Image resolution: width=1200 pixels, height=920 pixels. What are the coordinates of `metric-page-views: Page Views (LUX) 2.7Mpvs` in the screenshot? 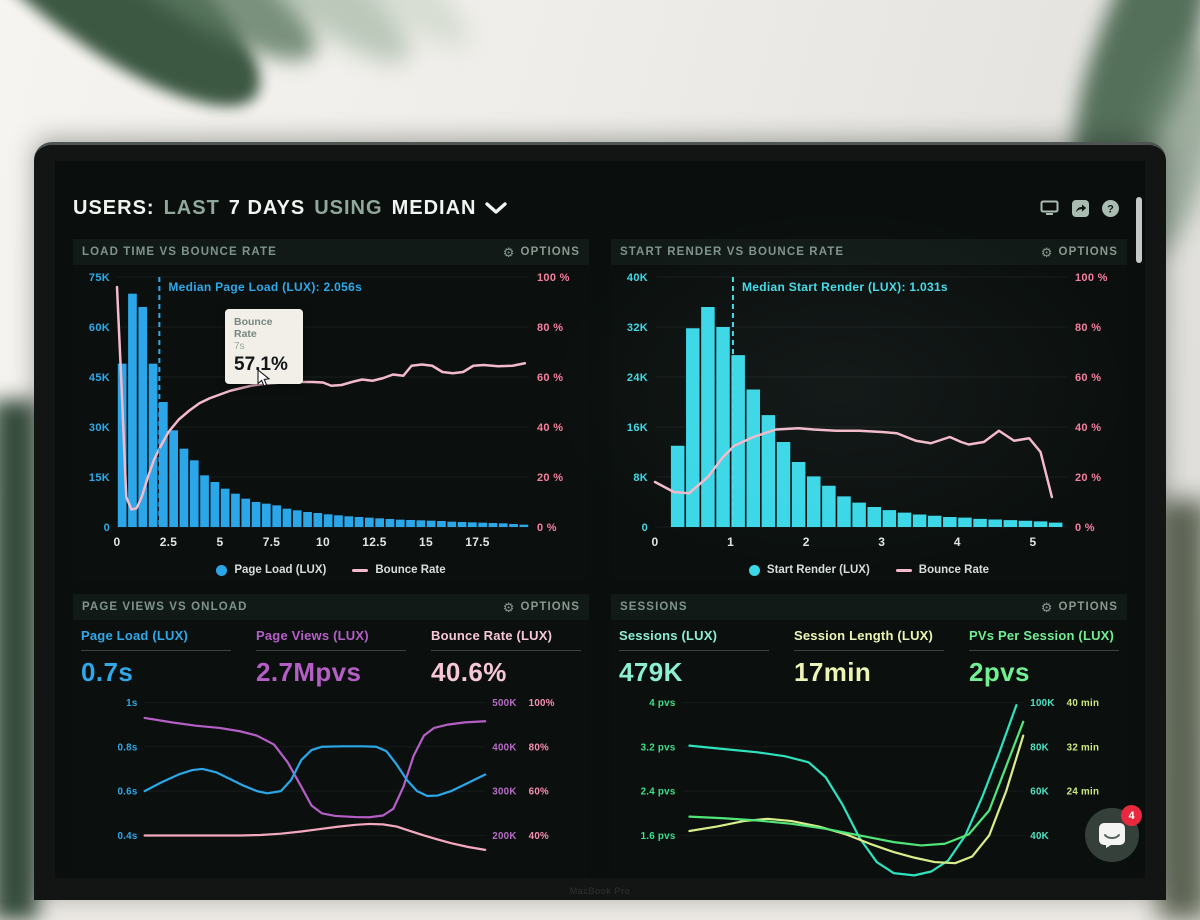 It's located at (331, 658).